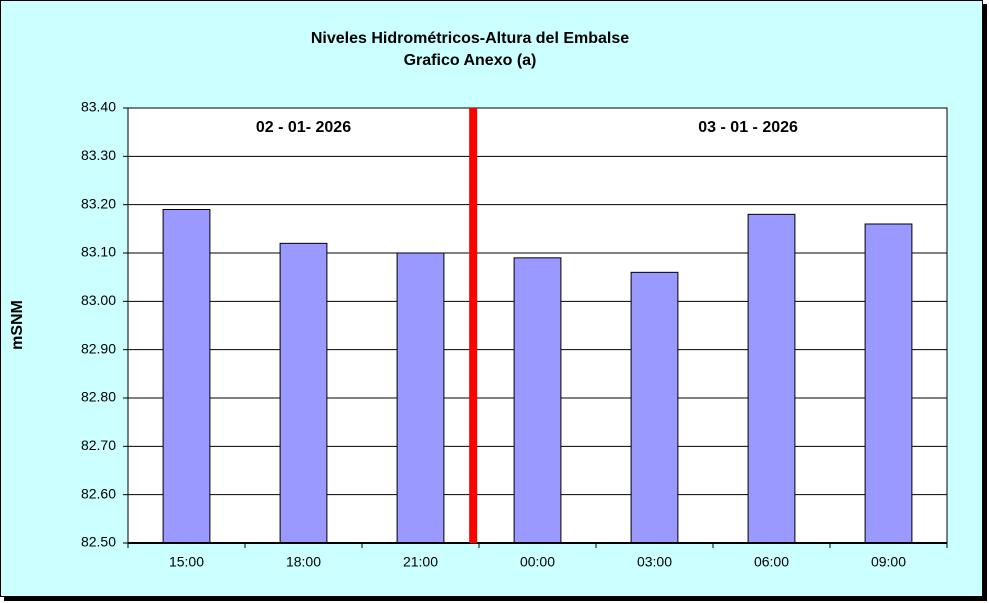 This screenshot has width=989, height=603. I want to click on y-tick-label: 83.20, so click(98, 203).